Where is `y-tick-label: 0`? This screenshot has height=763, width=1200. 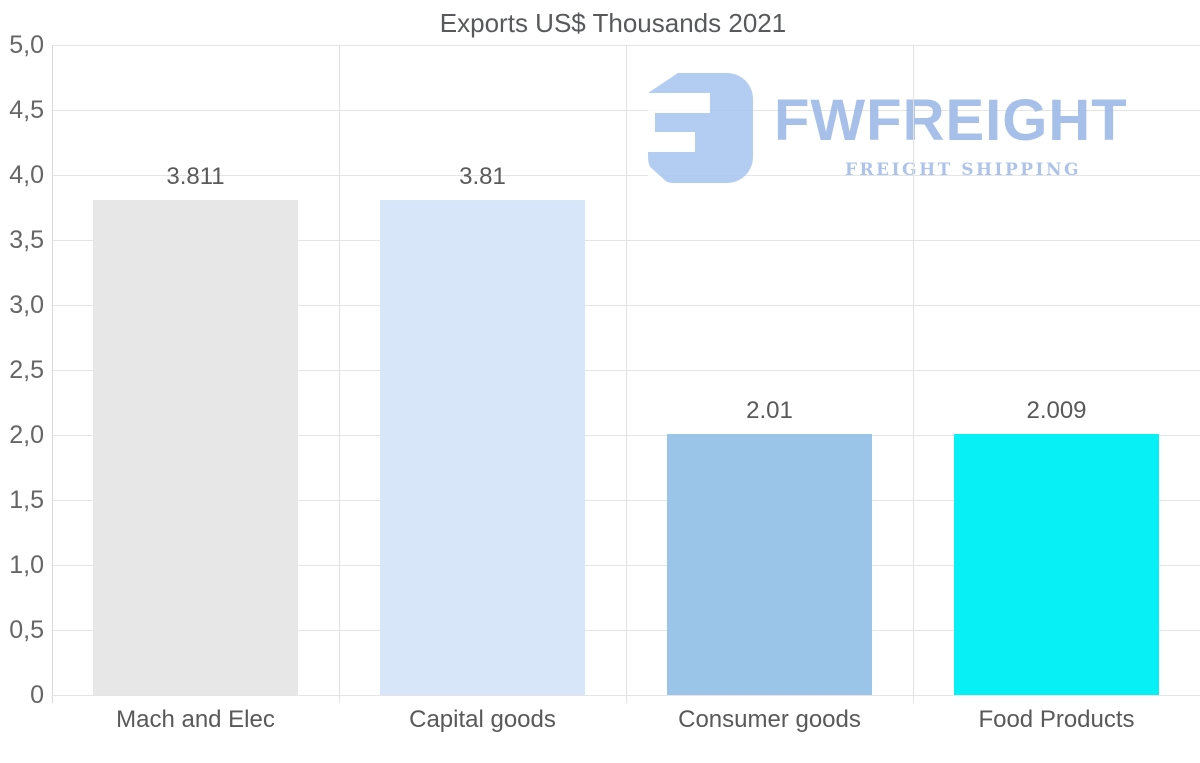
y-tick-label: 0 is located at coordinates (37, 695).